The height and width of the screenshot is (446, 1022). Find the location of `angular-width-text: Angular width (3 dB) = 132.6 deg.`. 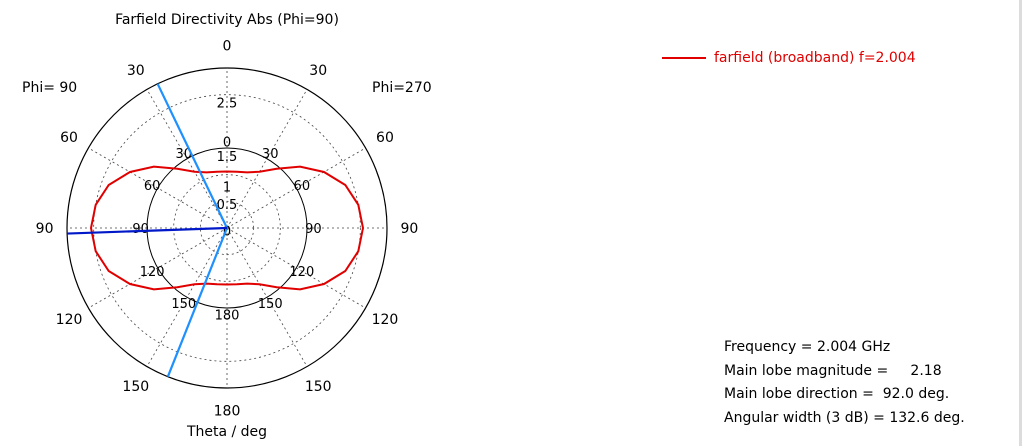

angular-width-text: Angular width (3 dB) = 132.6 deg. is located at coordinates (844, 417).